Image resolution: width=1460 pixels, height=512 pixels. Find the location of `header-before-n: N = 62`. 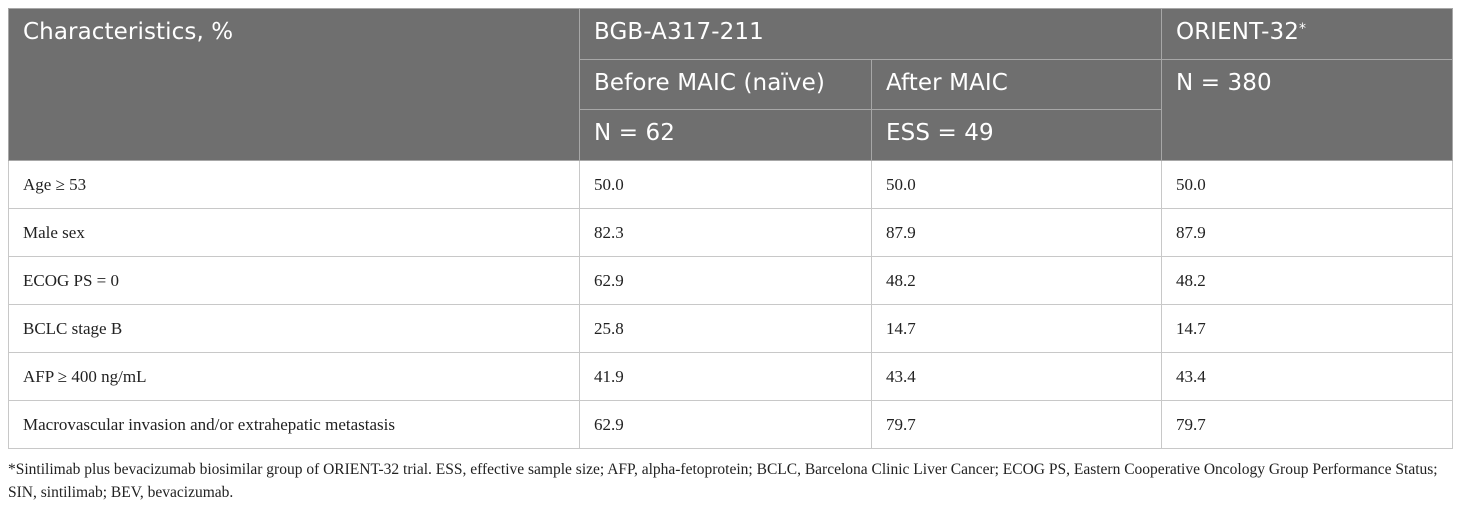

header-before-n: N = 62 is located at coordinates (725, 135).